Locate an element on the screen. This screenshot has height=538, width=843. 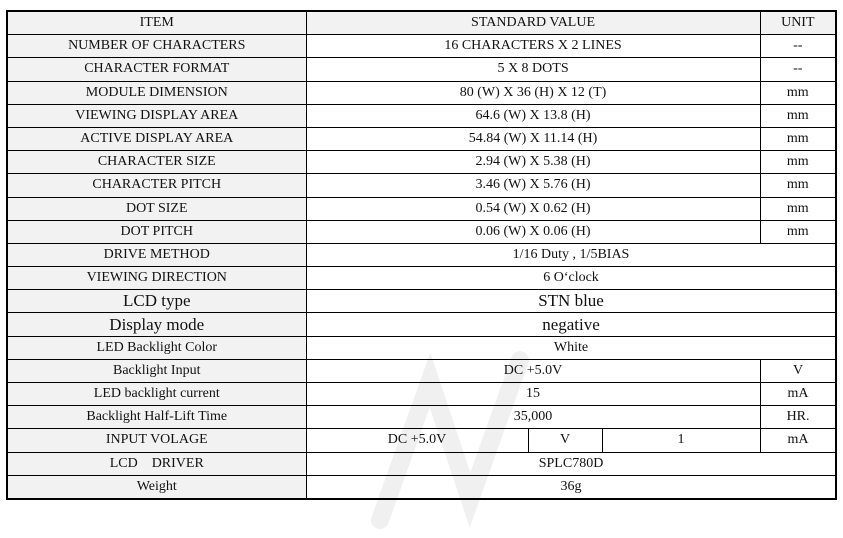
unit-cell: V is located at coordinates (798, 371).